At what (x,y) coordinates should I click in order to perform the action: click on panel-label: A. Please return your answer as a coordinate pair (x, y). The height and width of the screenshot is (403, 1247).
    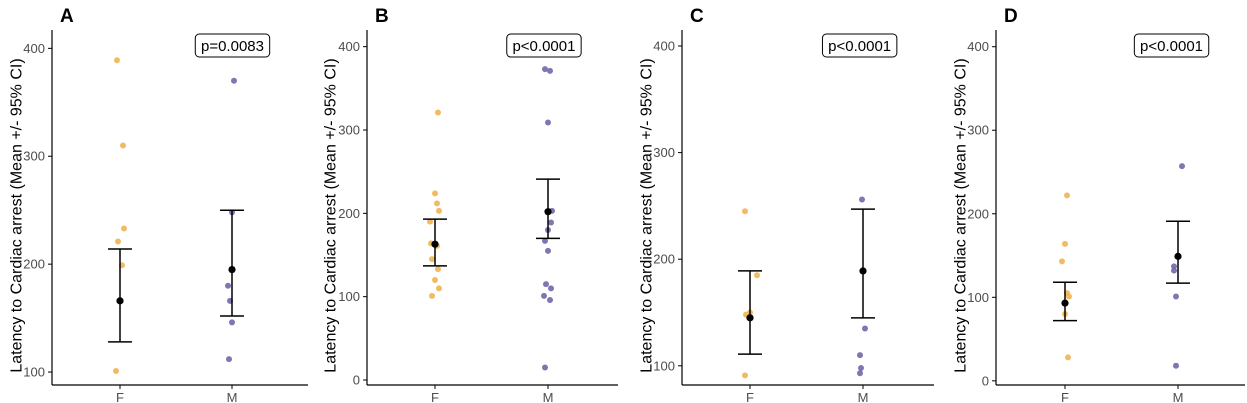
    Looking at the image, I should click on (67, 16).